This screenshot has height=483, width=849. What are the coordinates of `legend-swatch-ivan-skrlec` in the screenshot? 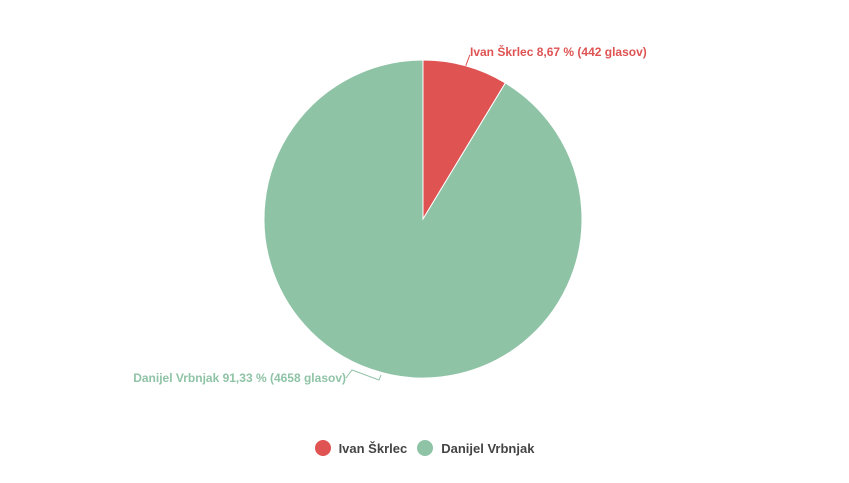 It's located at (322, 448).